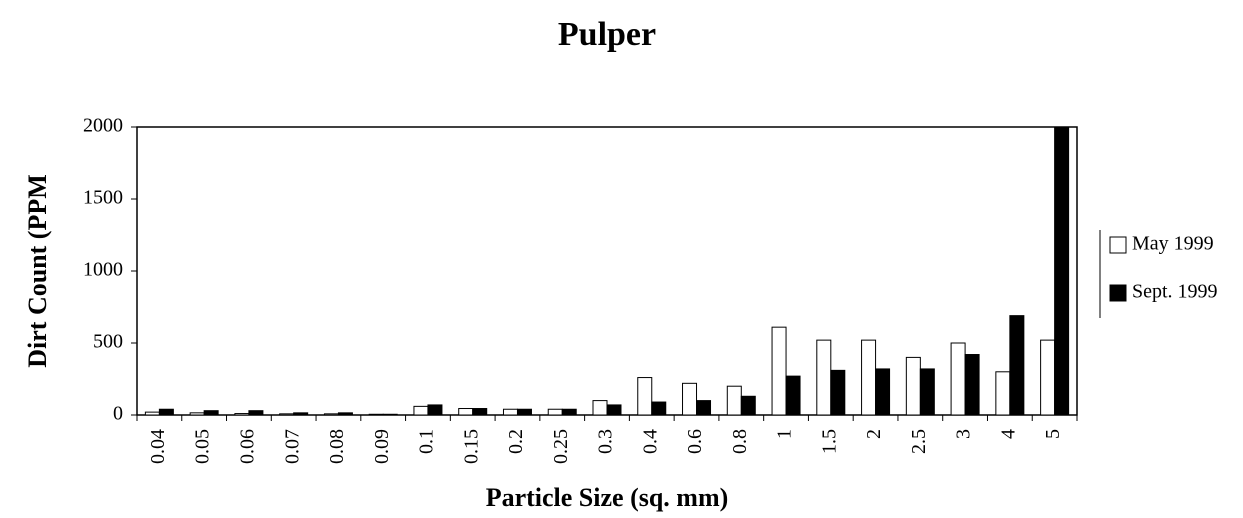 The height and width of the screenshot is (518, 1243). What do you see at coordinates (118, 414) in the screenshot?
I see `y-tick-label: 0` at bounding box center [118, 414].